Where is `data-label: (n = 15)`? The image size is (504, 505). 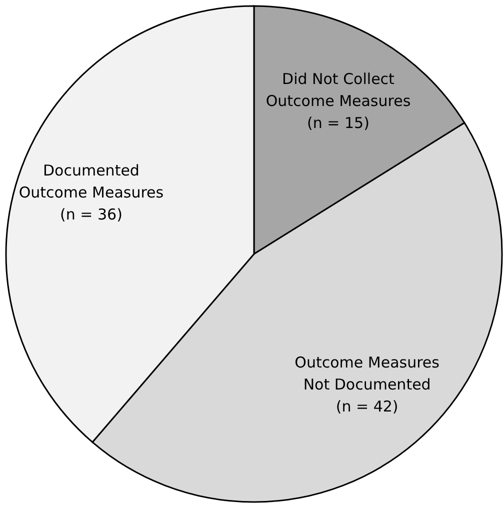 data-label: (n = 15) is located at coordinates (338, 123).